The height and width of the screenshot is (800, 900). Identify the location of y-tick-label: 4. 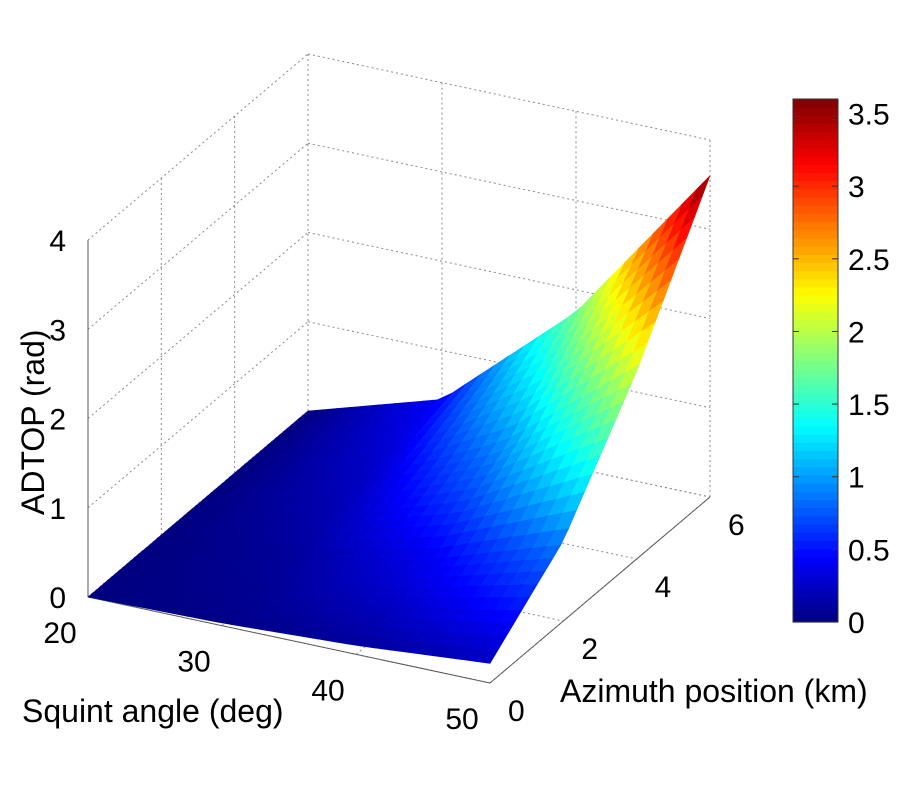
(663, 587).